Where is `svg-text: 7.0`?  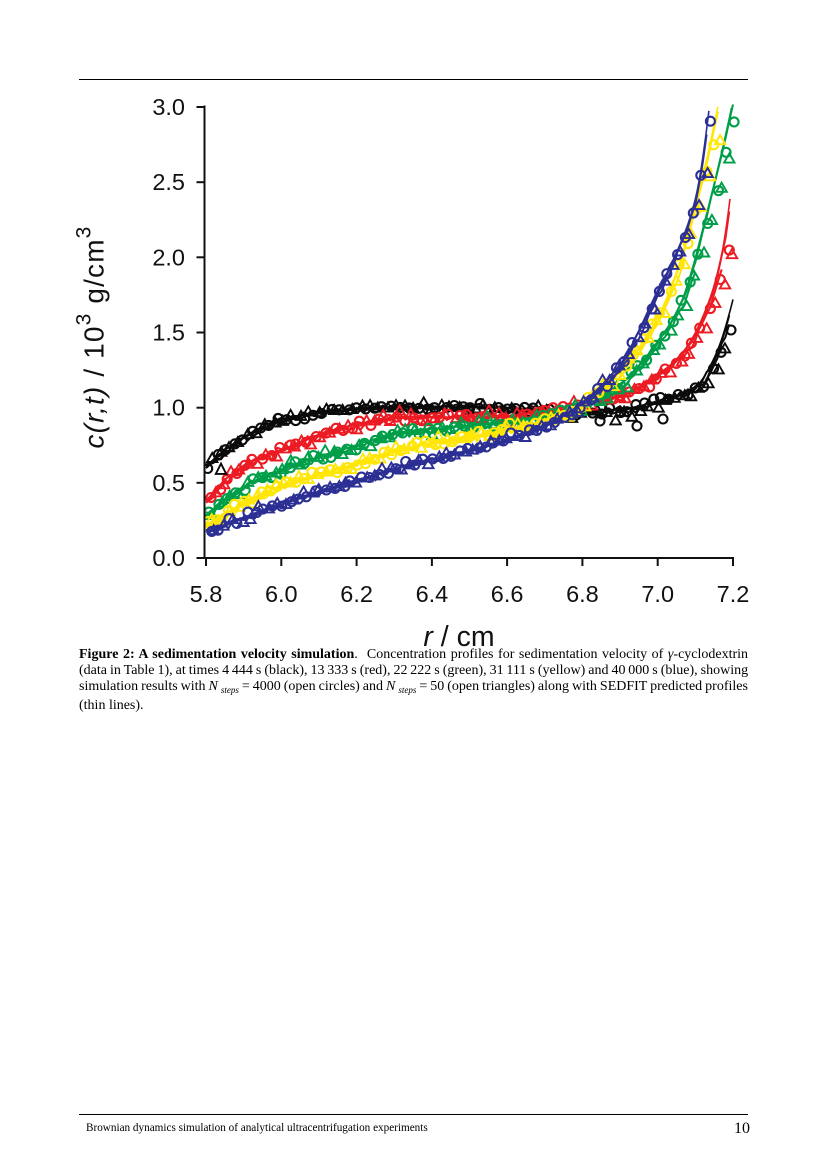 svg-text: 7.0 is located at coordinates (657, 594).